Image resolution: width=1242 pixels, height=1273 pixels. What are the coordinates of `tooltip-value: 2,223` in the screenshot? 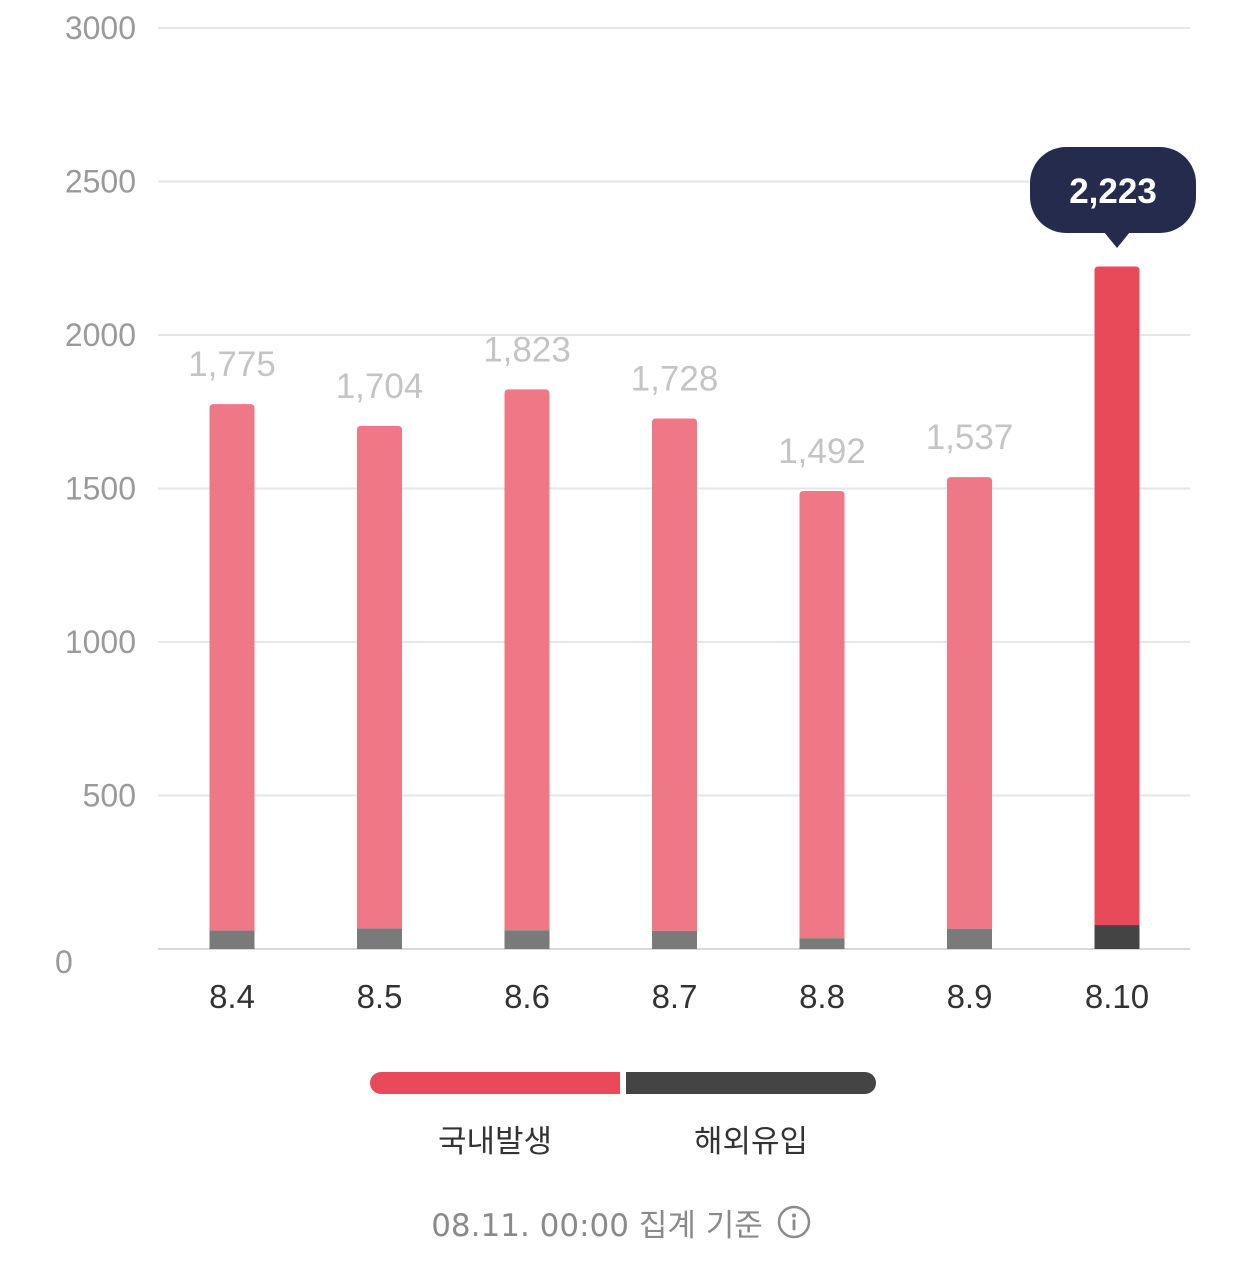 It's located at (1113, 191).